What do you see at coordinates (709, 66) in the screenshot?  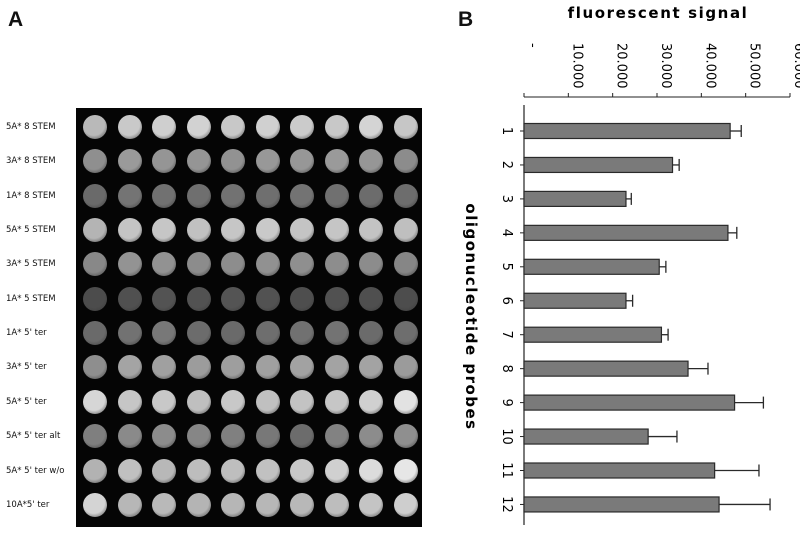 I see `value-tick-label: 40.000` at bounding box center [709, 66].